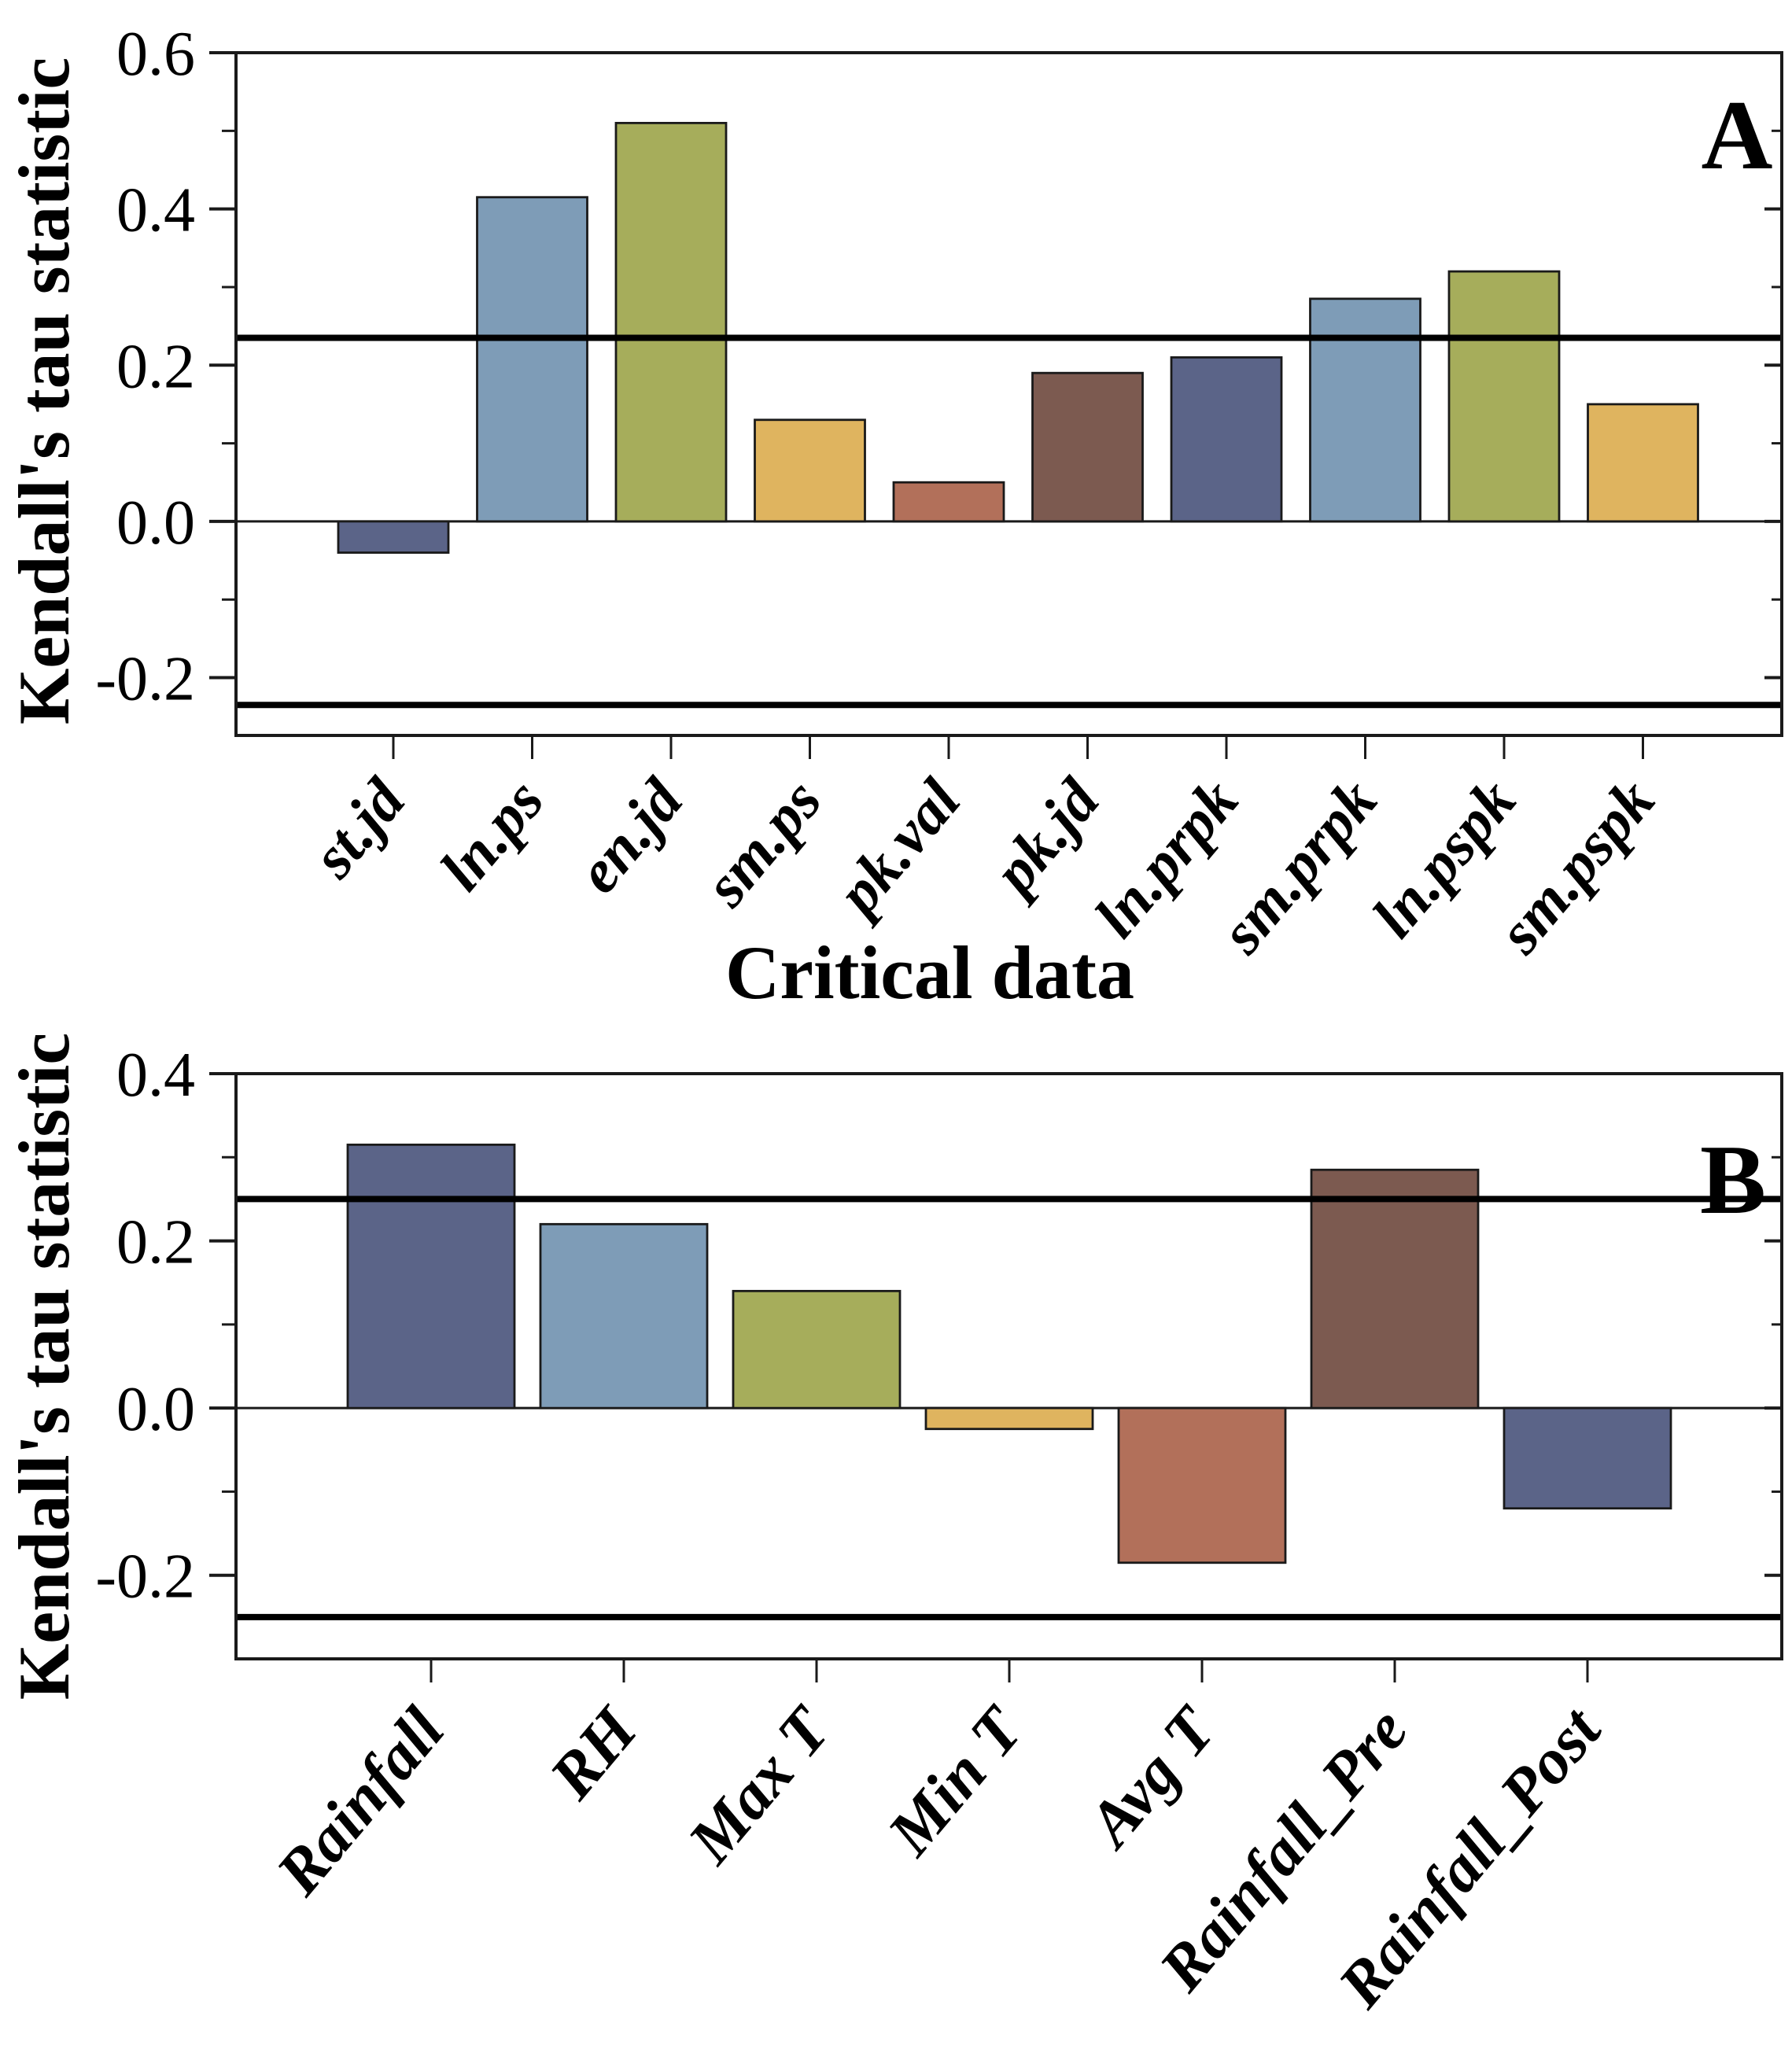 This screenshot has width=1792, height=2049. I want to click on bar-Avg T, so click(1202, 1485).